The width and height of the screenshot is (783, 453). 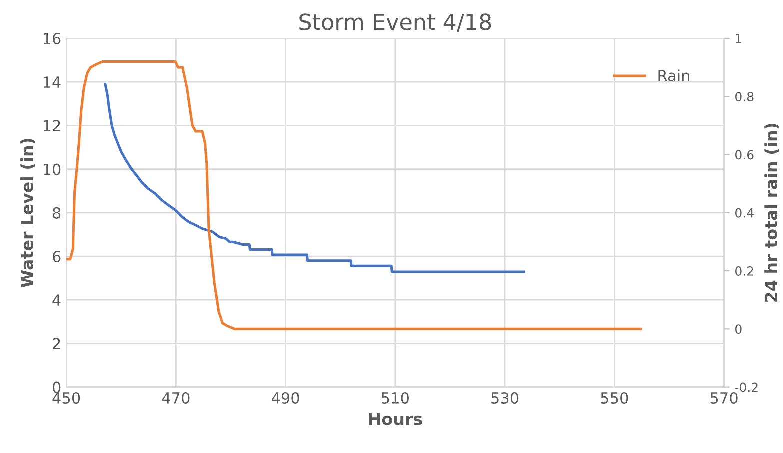 I want to click on y2-tick-label: 0.8, so click(x=745, y=97).